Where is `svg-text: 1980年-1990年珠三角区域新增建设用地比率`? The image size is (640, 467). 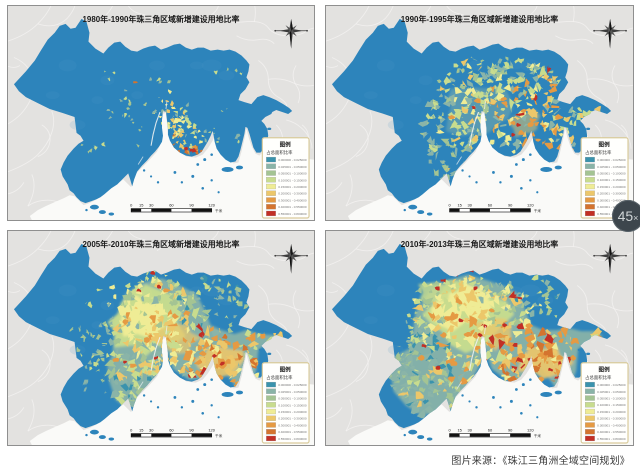 svg-text: 1980年-1990年珠三角区域新增建设用地比率 is located at coordinates (161, 19).